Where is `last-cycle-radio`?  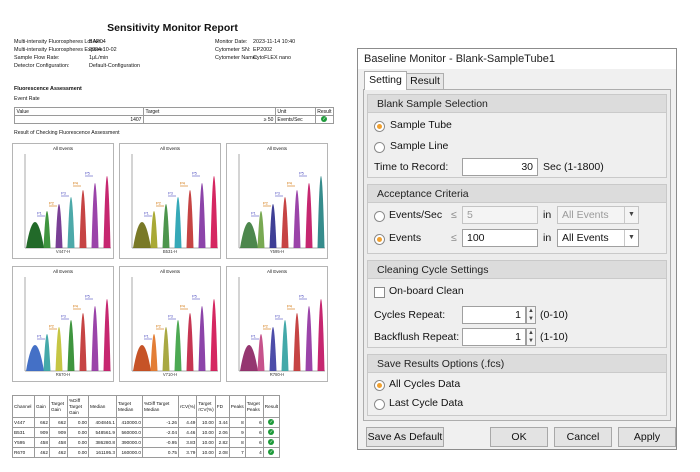
last-cycle-radio is located at coordinates (379, 404).